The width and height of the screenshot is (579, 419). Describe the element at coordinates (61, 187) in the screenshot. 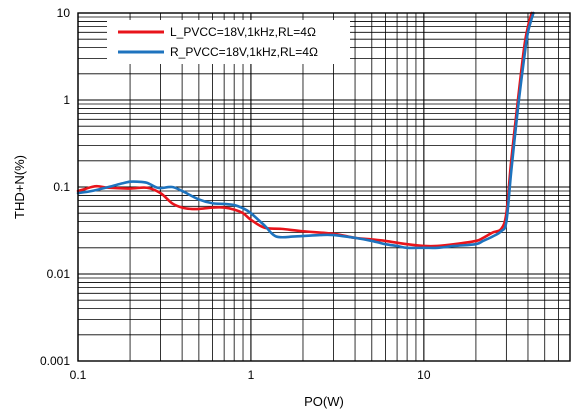

I see `y-tick-label: 0.1` at that location.